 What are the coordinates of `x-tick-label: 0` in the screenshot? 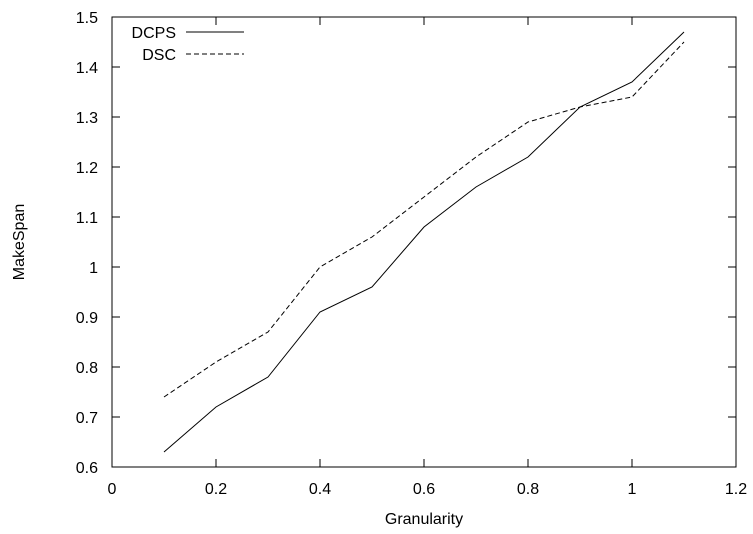 It's located at (112, 489).